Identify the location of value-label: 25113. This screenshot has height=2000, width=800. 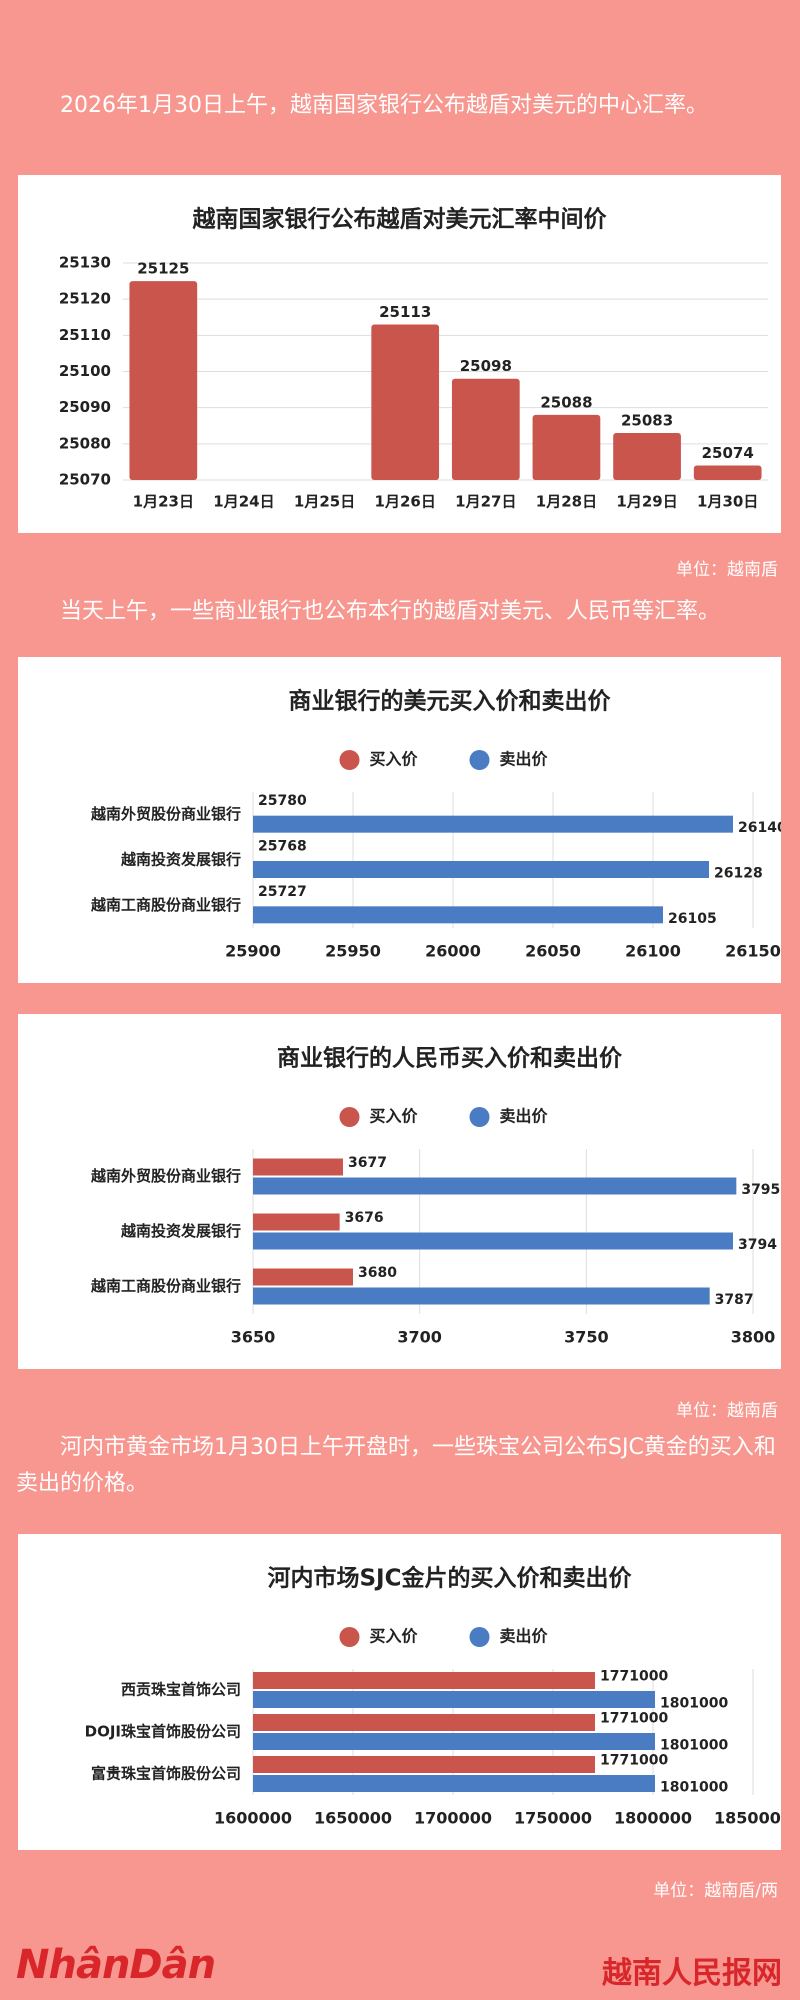
(405, 312).